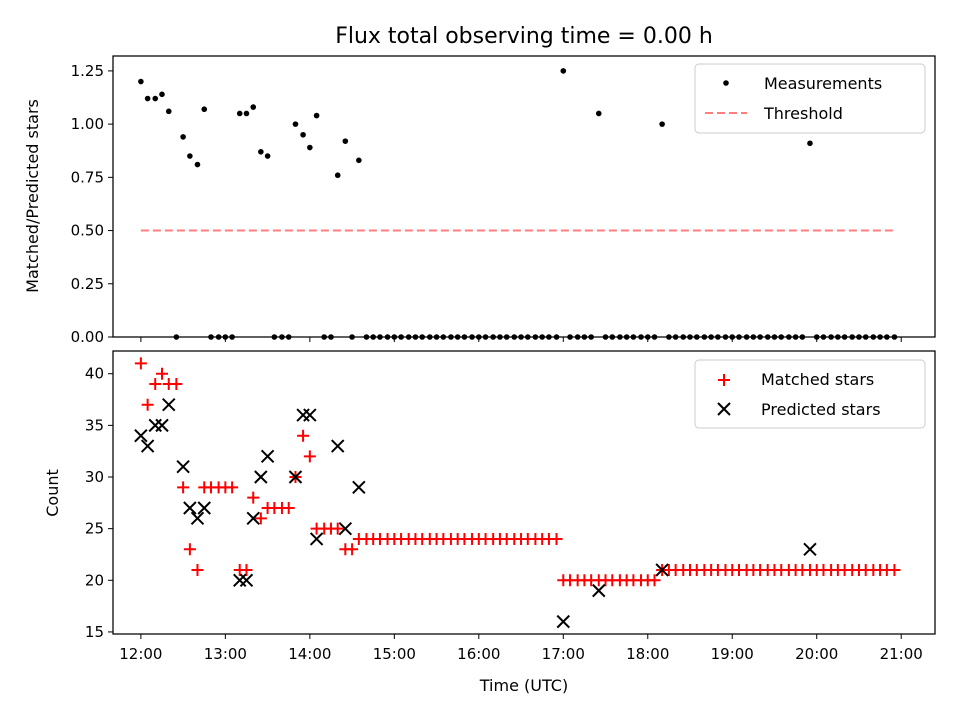 Image resolution: width=960 pixels, height=720 pixels. I want to click on chart-title: Flux total observing time = 0.00 h, so click(524, 36).